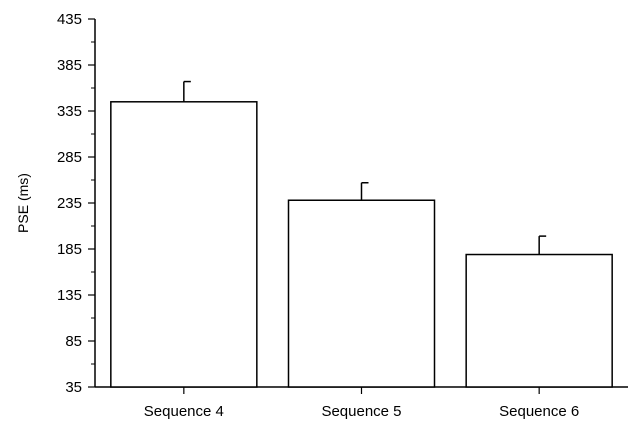 This screenshot has width=633, height=421. What do you see at coordinates (73, 387) in the screenshot?
I see `y-tick-label: 35` at bounding box center [73, 387].